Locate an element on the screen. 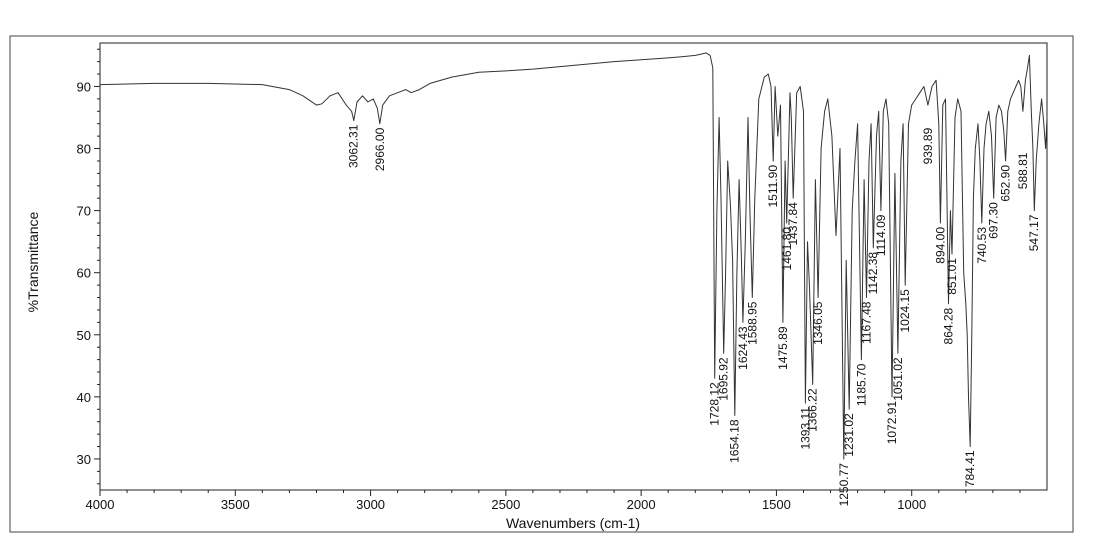  x-tick-label: 2500 is located at coordinates (505, 504).